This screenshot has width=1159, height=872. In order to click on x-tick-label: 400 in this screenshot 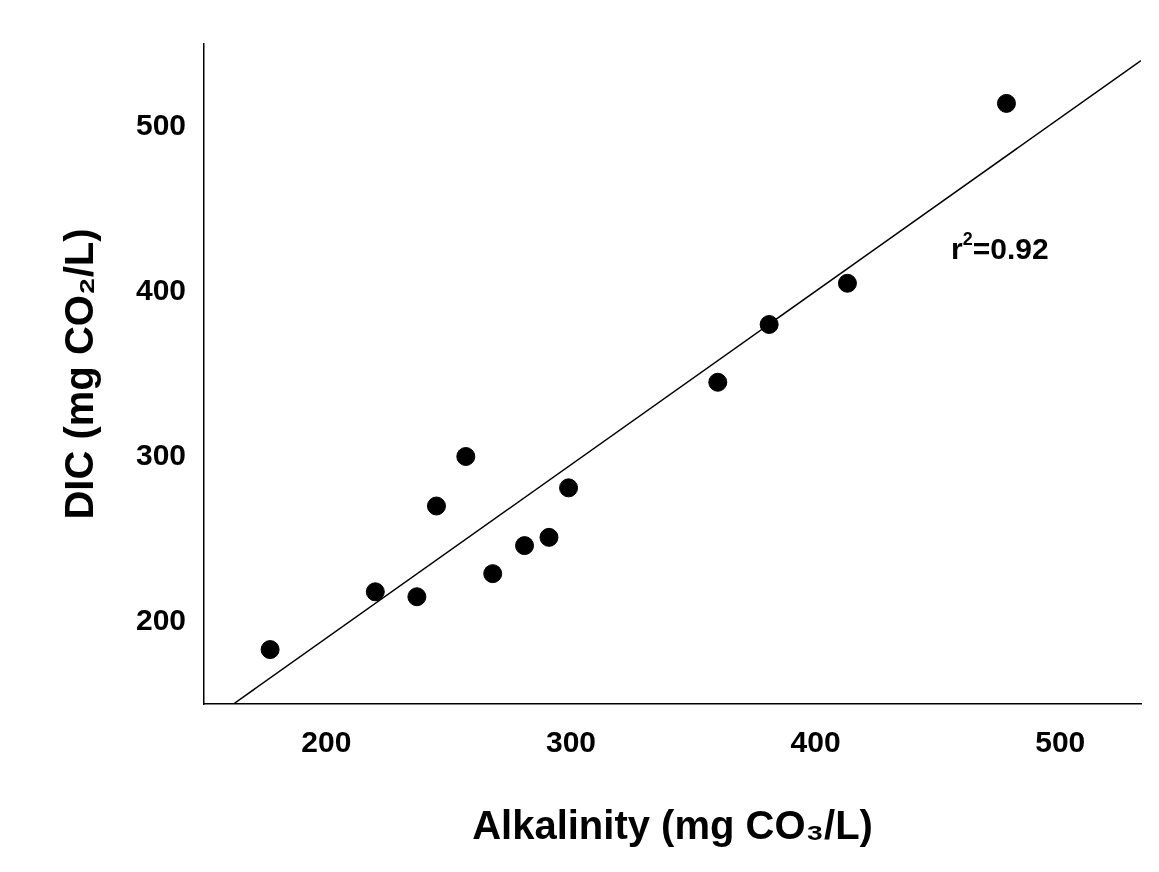, I will do `click(815, 742)`.